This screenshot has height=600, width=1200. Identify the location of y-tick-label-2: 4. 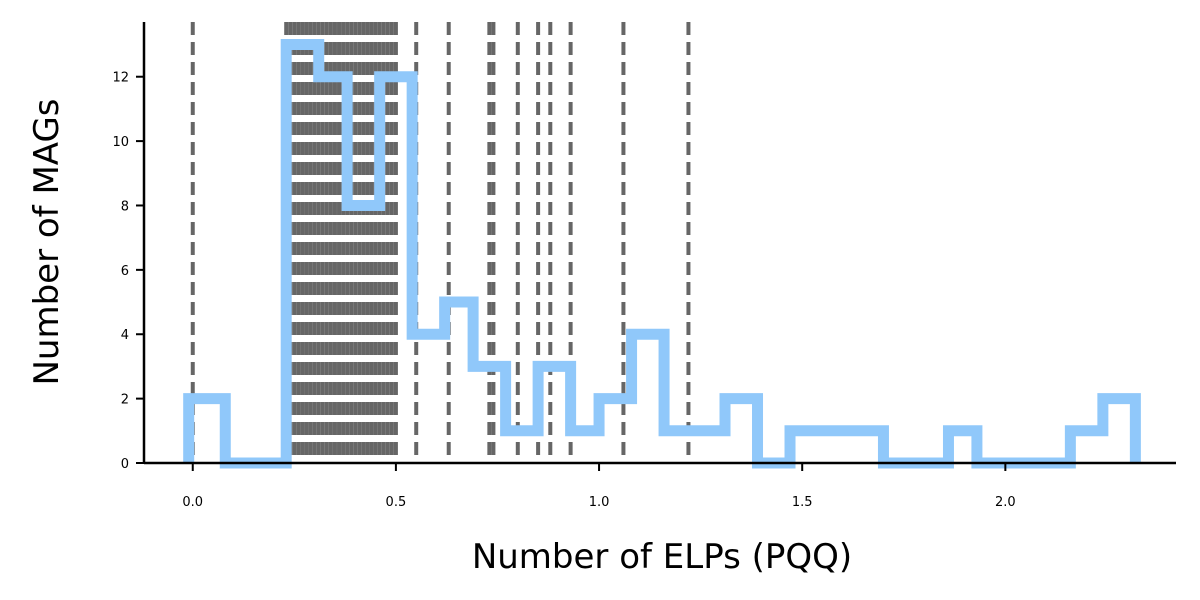
(125, 335).